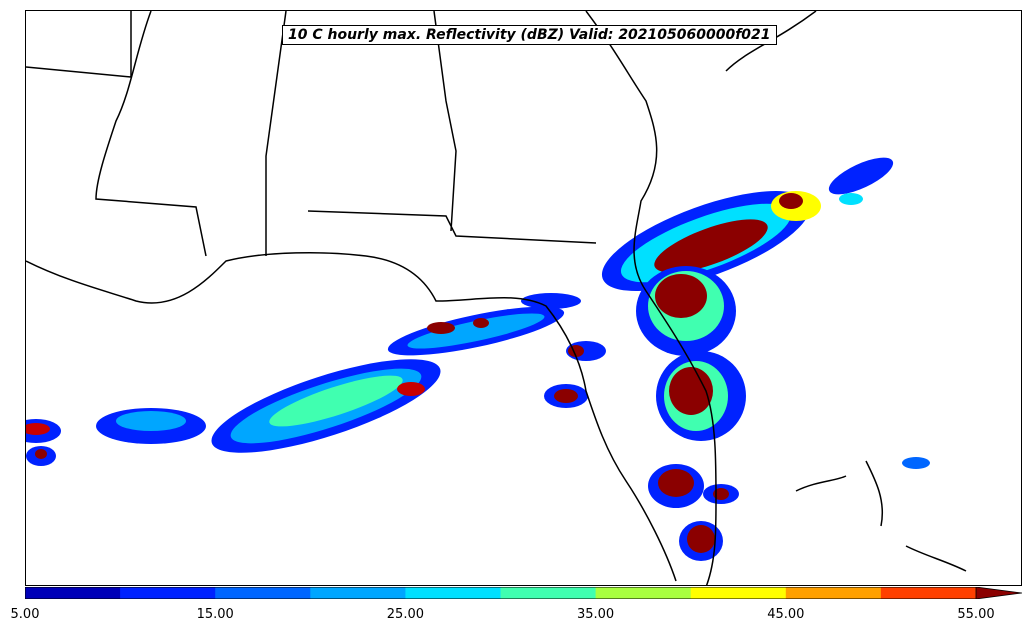  Describe the element at coordinates (215, 614) in the screenshot. I see `colorbar-tick-label: 15.00` at that location.